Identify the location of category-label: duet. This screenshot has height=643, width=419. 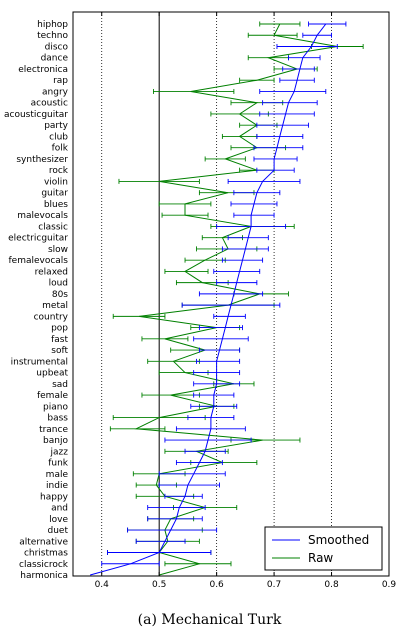
(58, 531).